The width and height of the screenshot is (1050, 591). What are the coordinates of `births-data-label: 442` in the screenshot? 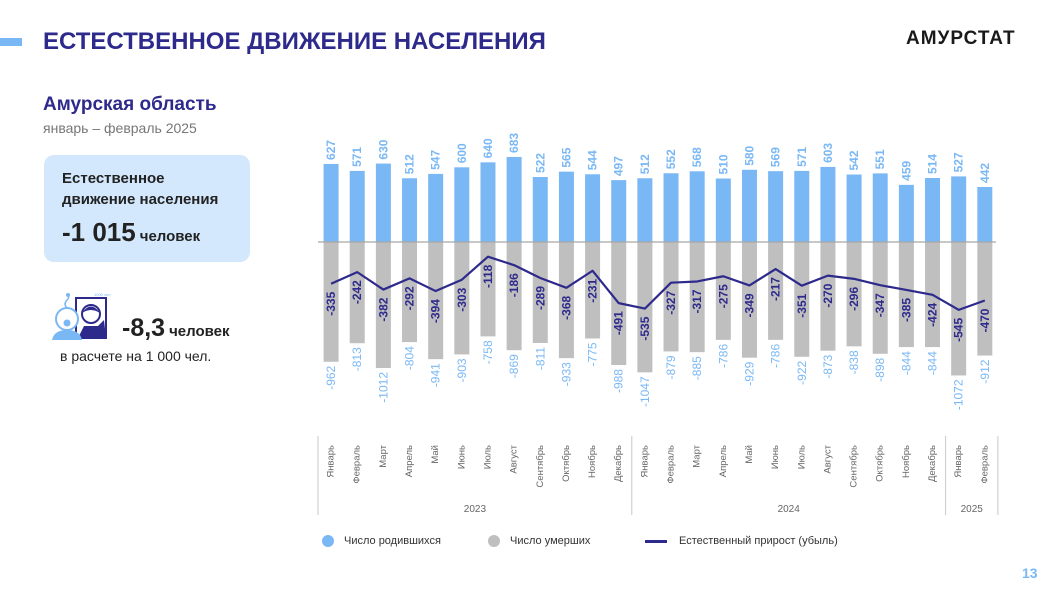 It's located at (985, 173).